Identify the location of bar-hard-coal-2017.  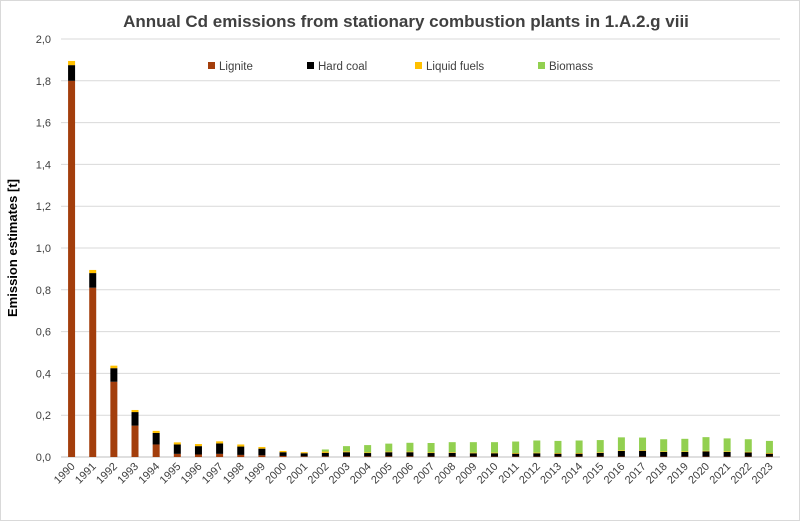
(643, 453).